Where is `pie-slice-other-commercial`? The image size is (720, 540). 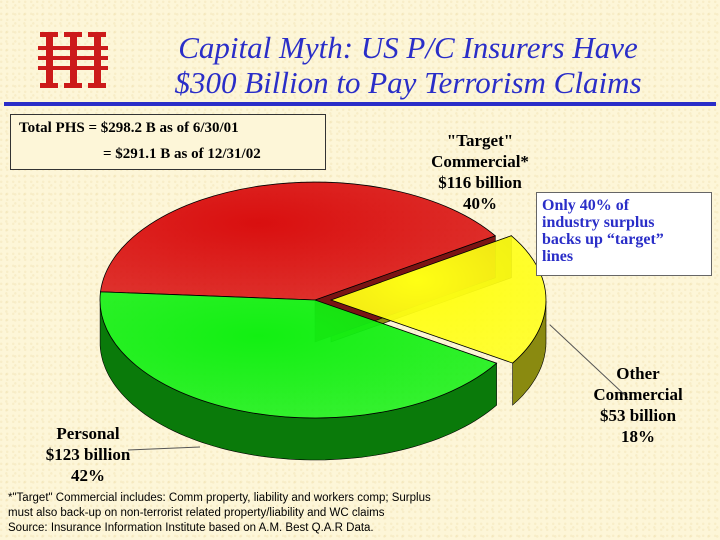 pie-slice-other-commercial is located at coordinates (438, 299).